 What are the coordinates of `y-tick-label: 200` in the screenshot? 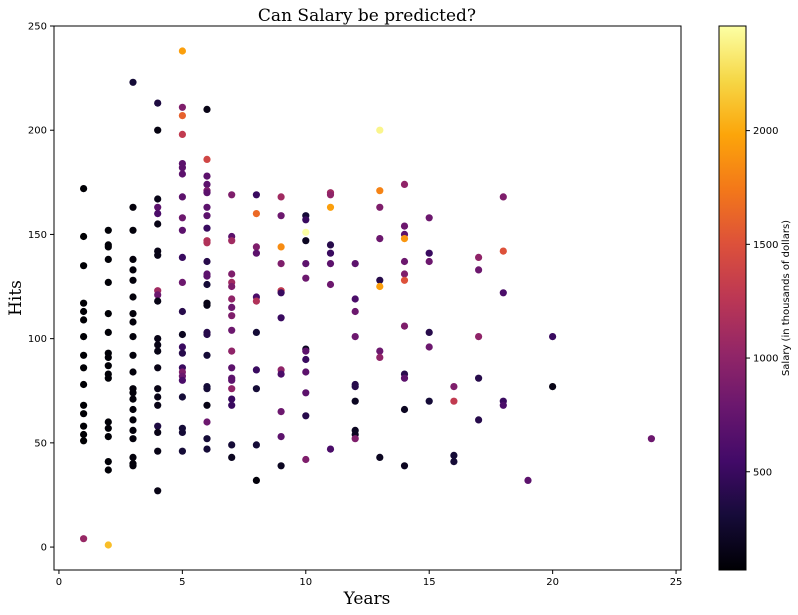 It's located at (37, 131).